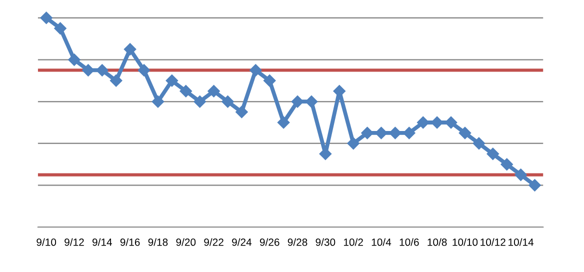  I want to click on x-tick-label: 9/26, so click(270, 242).